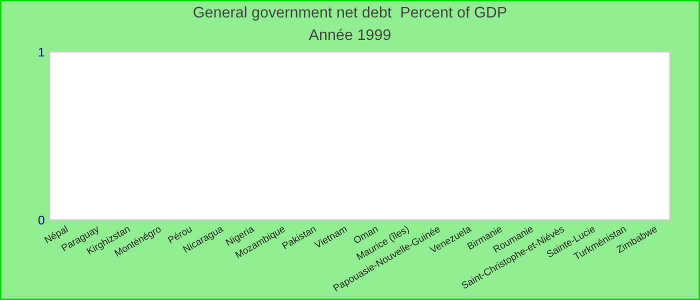 This screenshot has width=700, height=300. I want to click on chart-title: General government net debt Percent of GDP, so click(350, 13).